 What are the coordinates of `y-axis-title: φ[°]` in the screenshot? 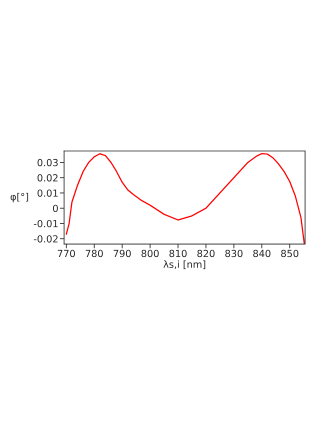 It's located at (19, 197).